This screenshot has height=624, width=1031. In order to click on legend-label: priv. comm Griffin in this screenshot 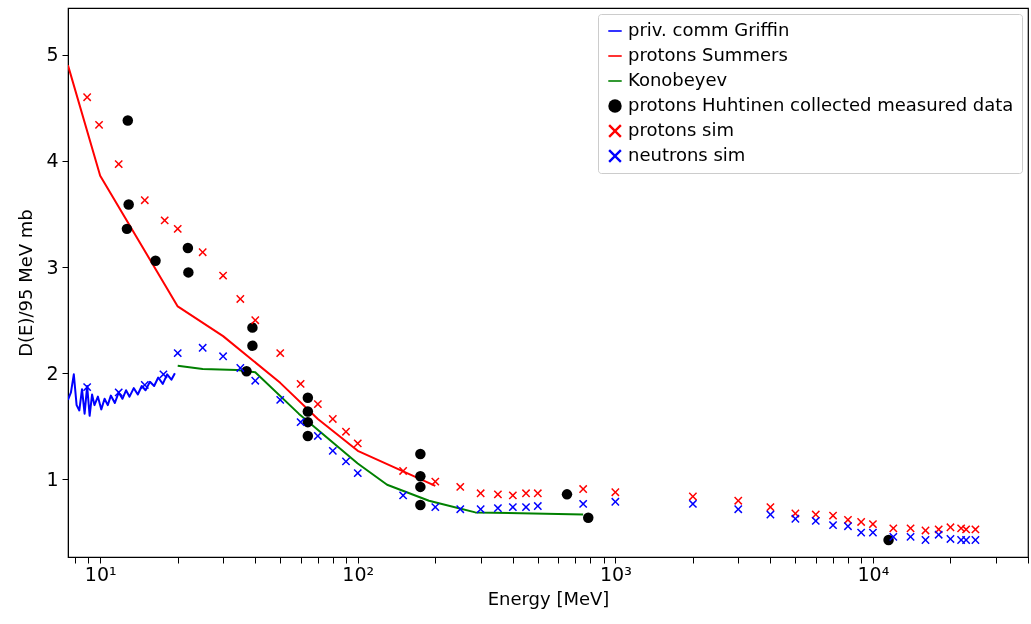, I will do `click(709, 29)`.